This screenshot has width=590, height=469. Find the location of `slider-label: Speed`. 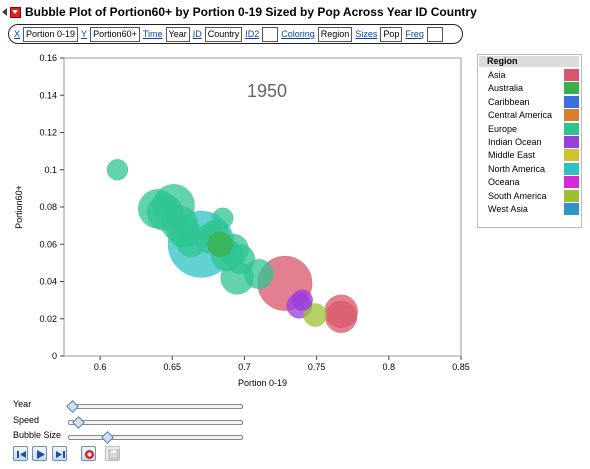

slider-label: Speed is located at coordinates (26, 420).